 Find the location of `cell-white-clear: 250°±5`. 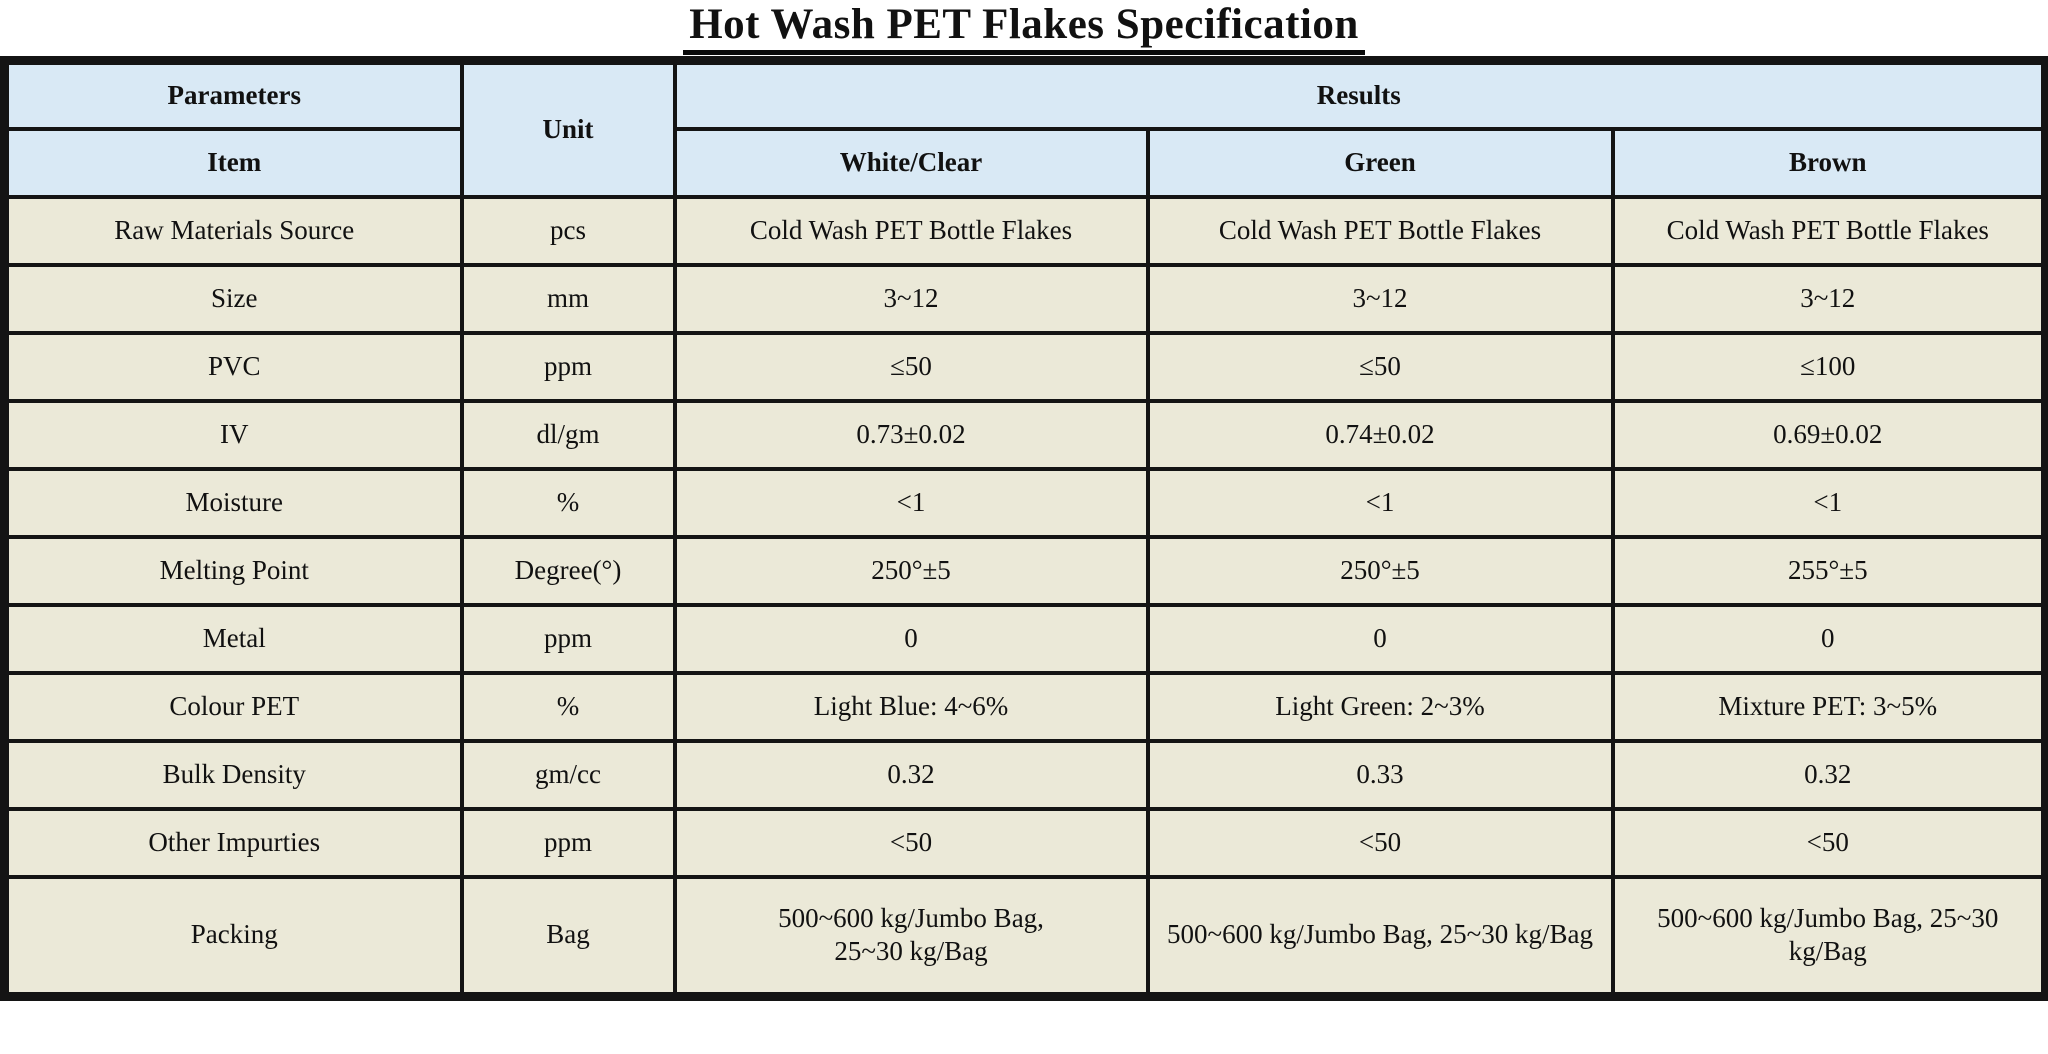

cell-white-clear: 250°±5 is located at coordinates (911, 570).